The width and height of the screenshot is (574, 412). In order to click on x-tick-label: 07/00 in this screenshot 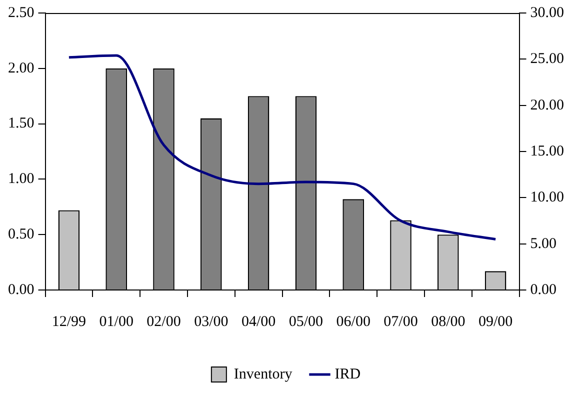, I will do `click(401, 322)`.